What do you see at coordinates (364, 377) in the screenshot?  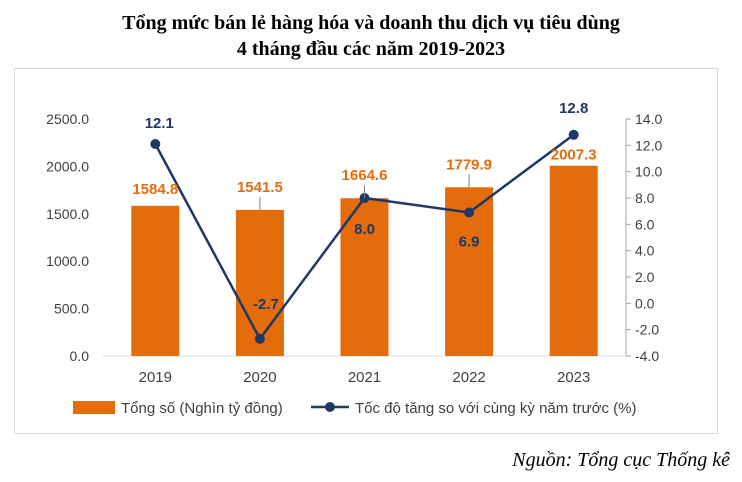 I see `x-tick-label: 2021` at bounding box center [364, 377].